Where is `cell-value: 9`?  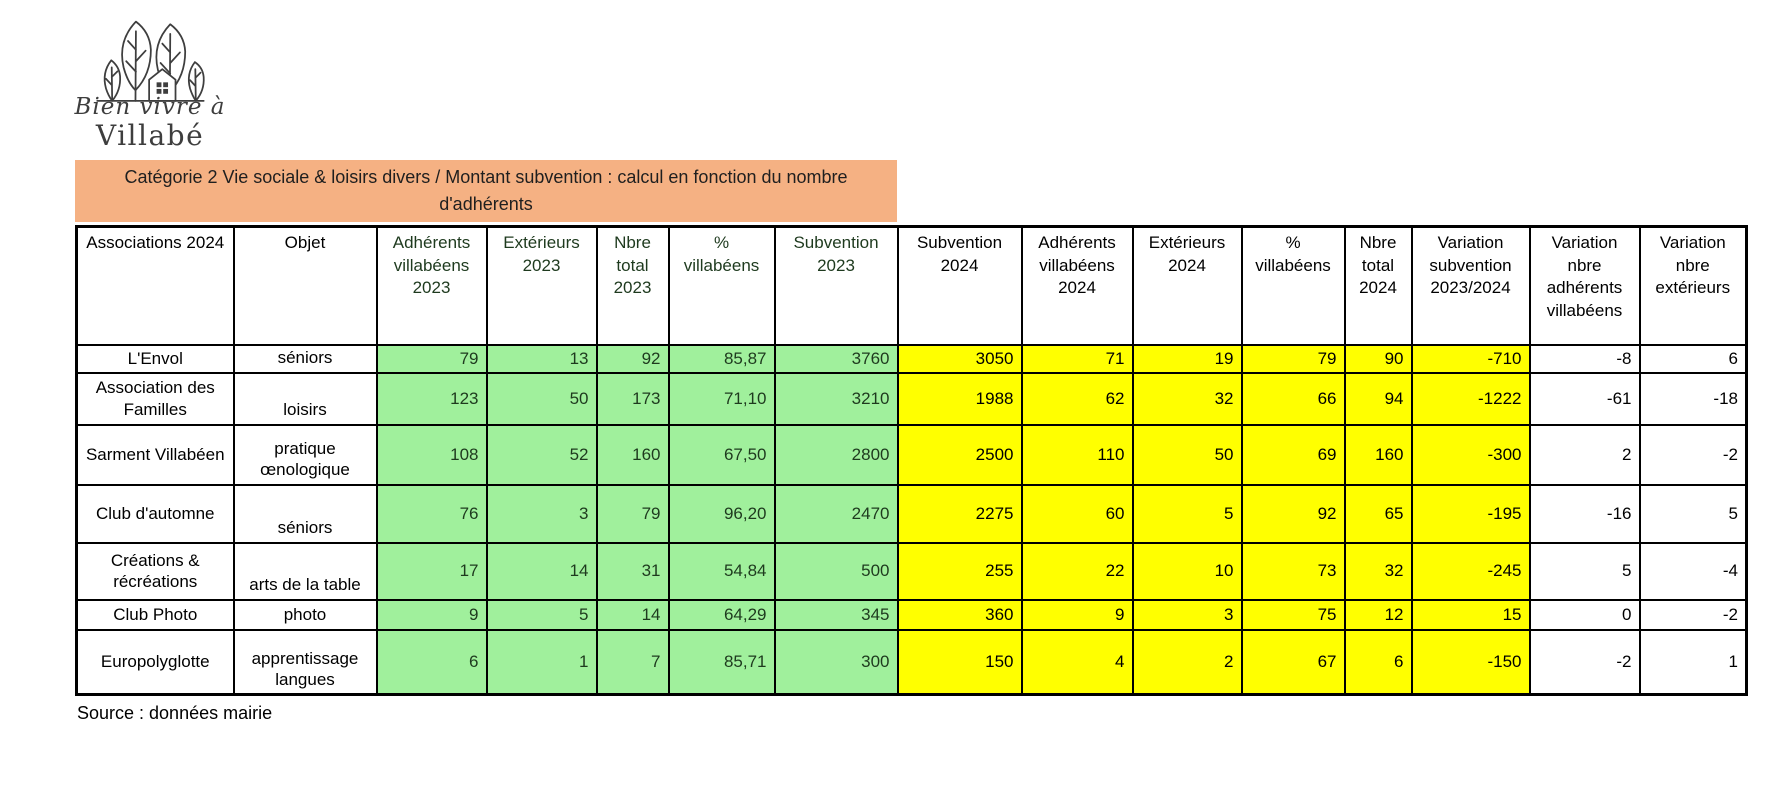 cell-value: 9 is located at coordinates (431, 614).